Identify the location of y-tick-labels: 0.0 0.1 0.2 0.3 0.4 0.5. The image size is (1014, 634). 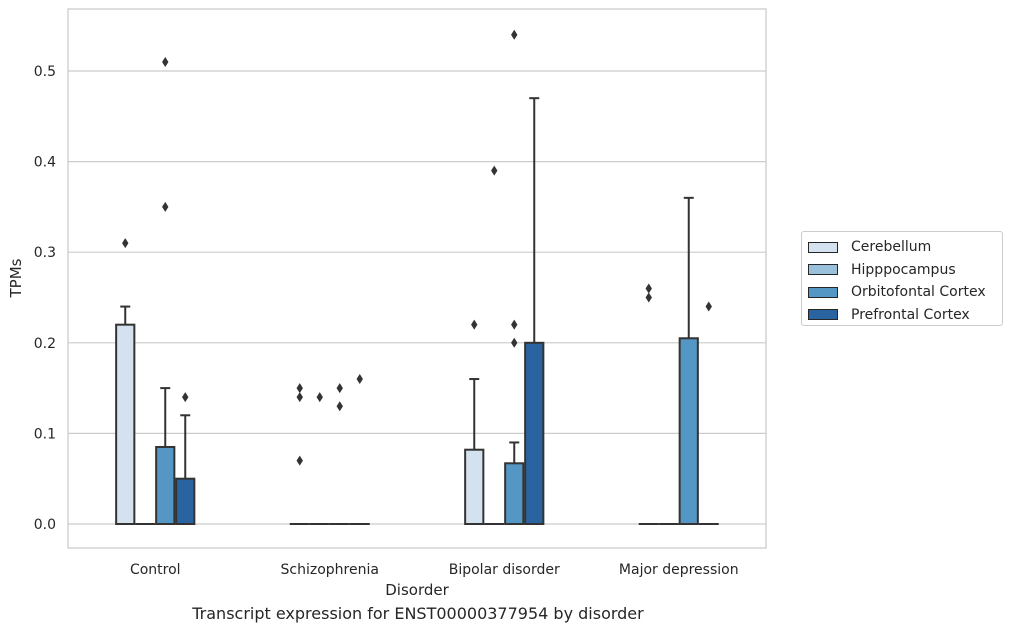
(45, 298).